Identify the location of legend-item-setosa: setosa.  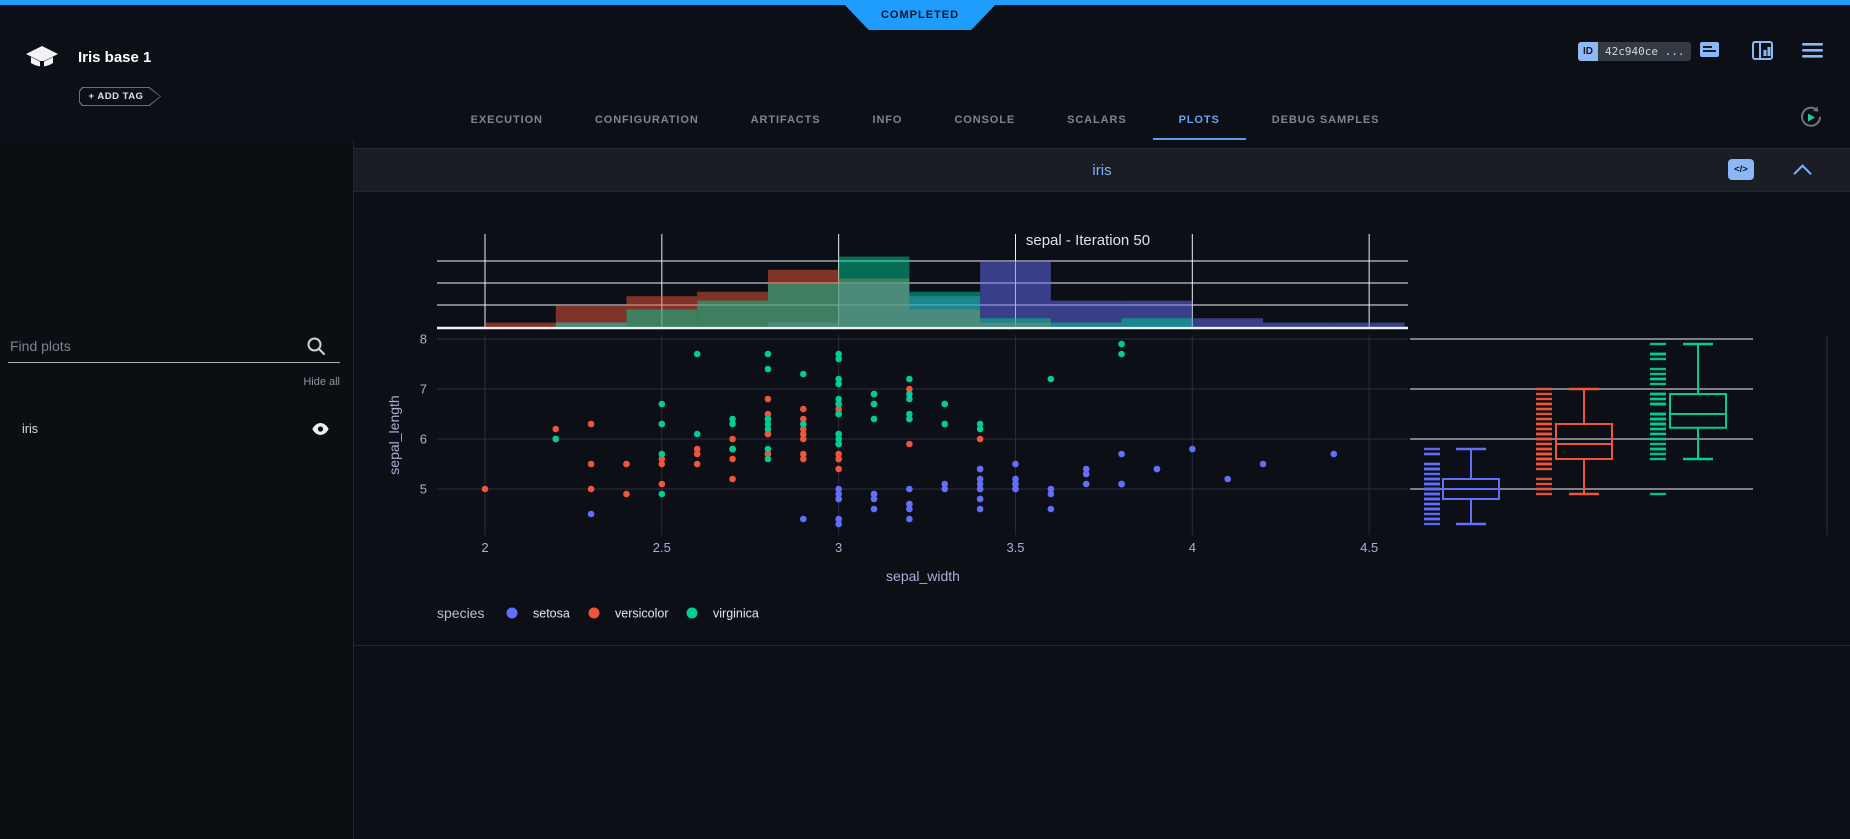
(538, 614).